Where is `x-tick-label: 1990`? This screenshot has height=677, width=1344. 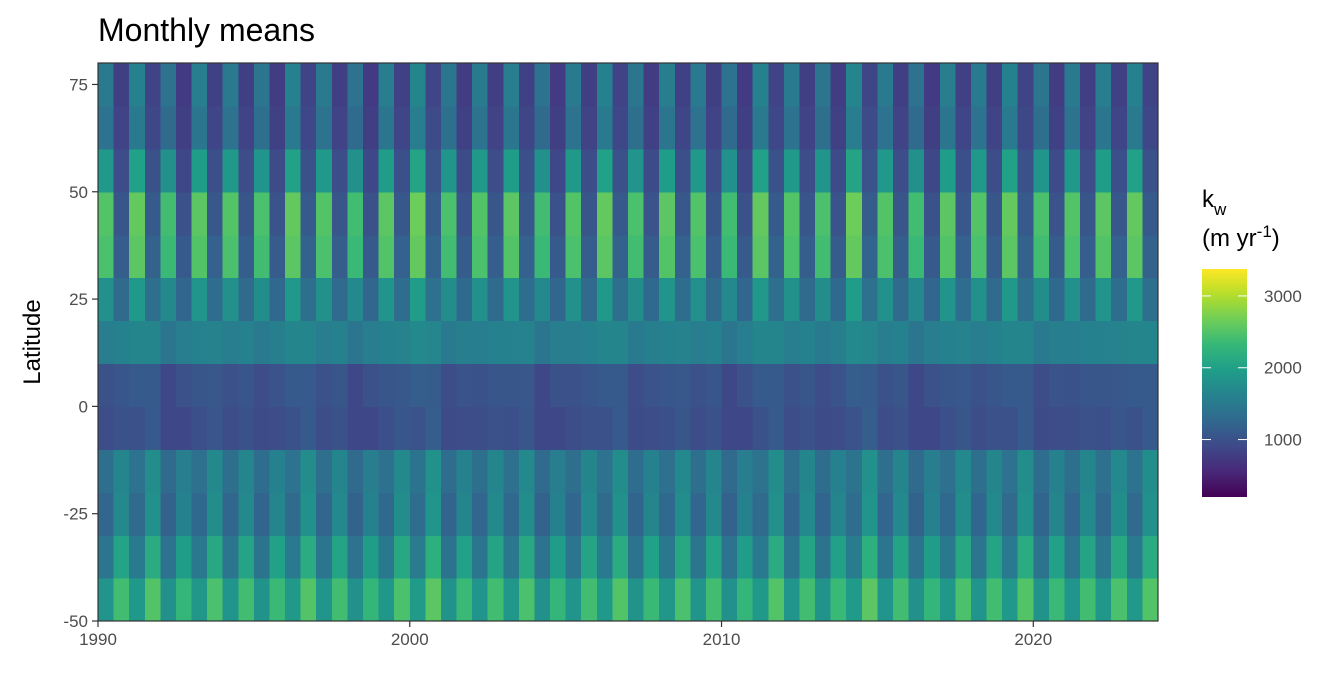
x-tick-label: 1990 is located at coordinates (98, 639).